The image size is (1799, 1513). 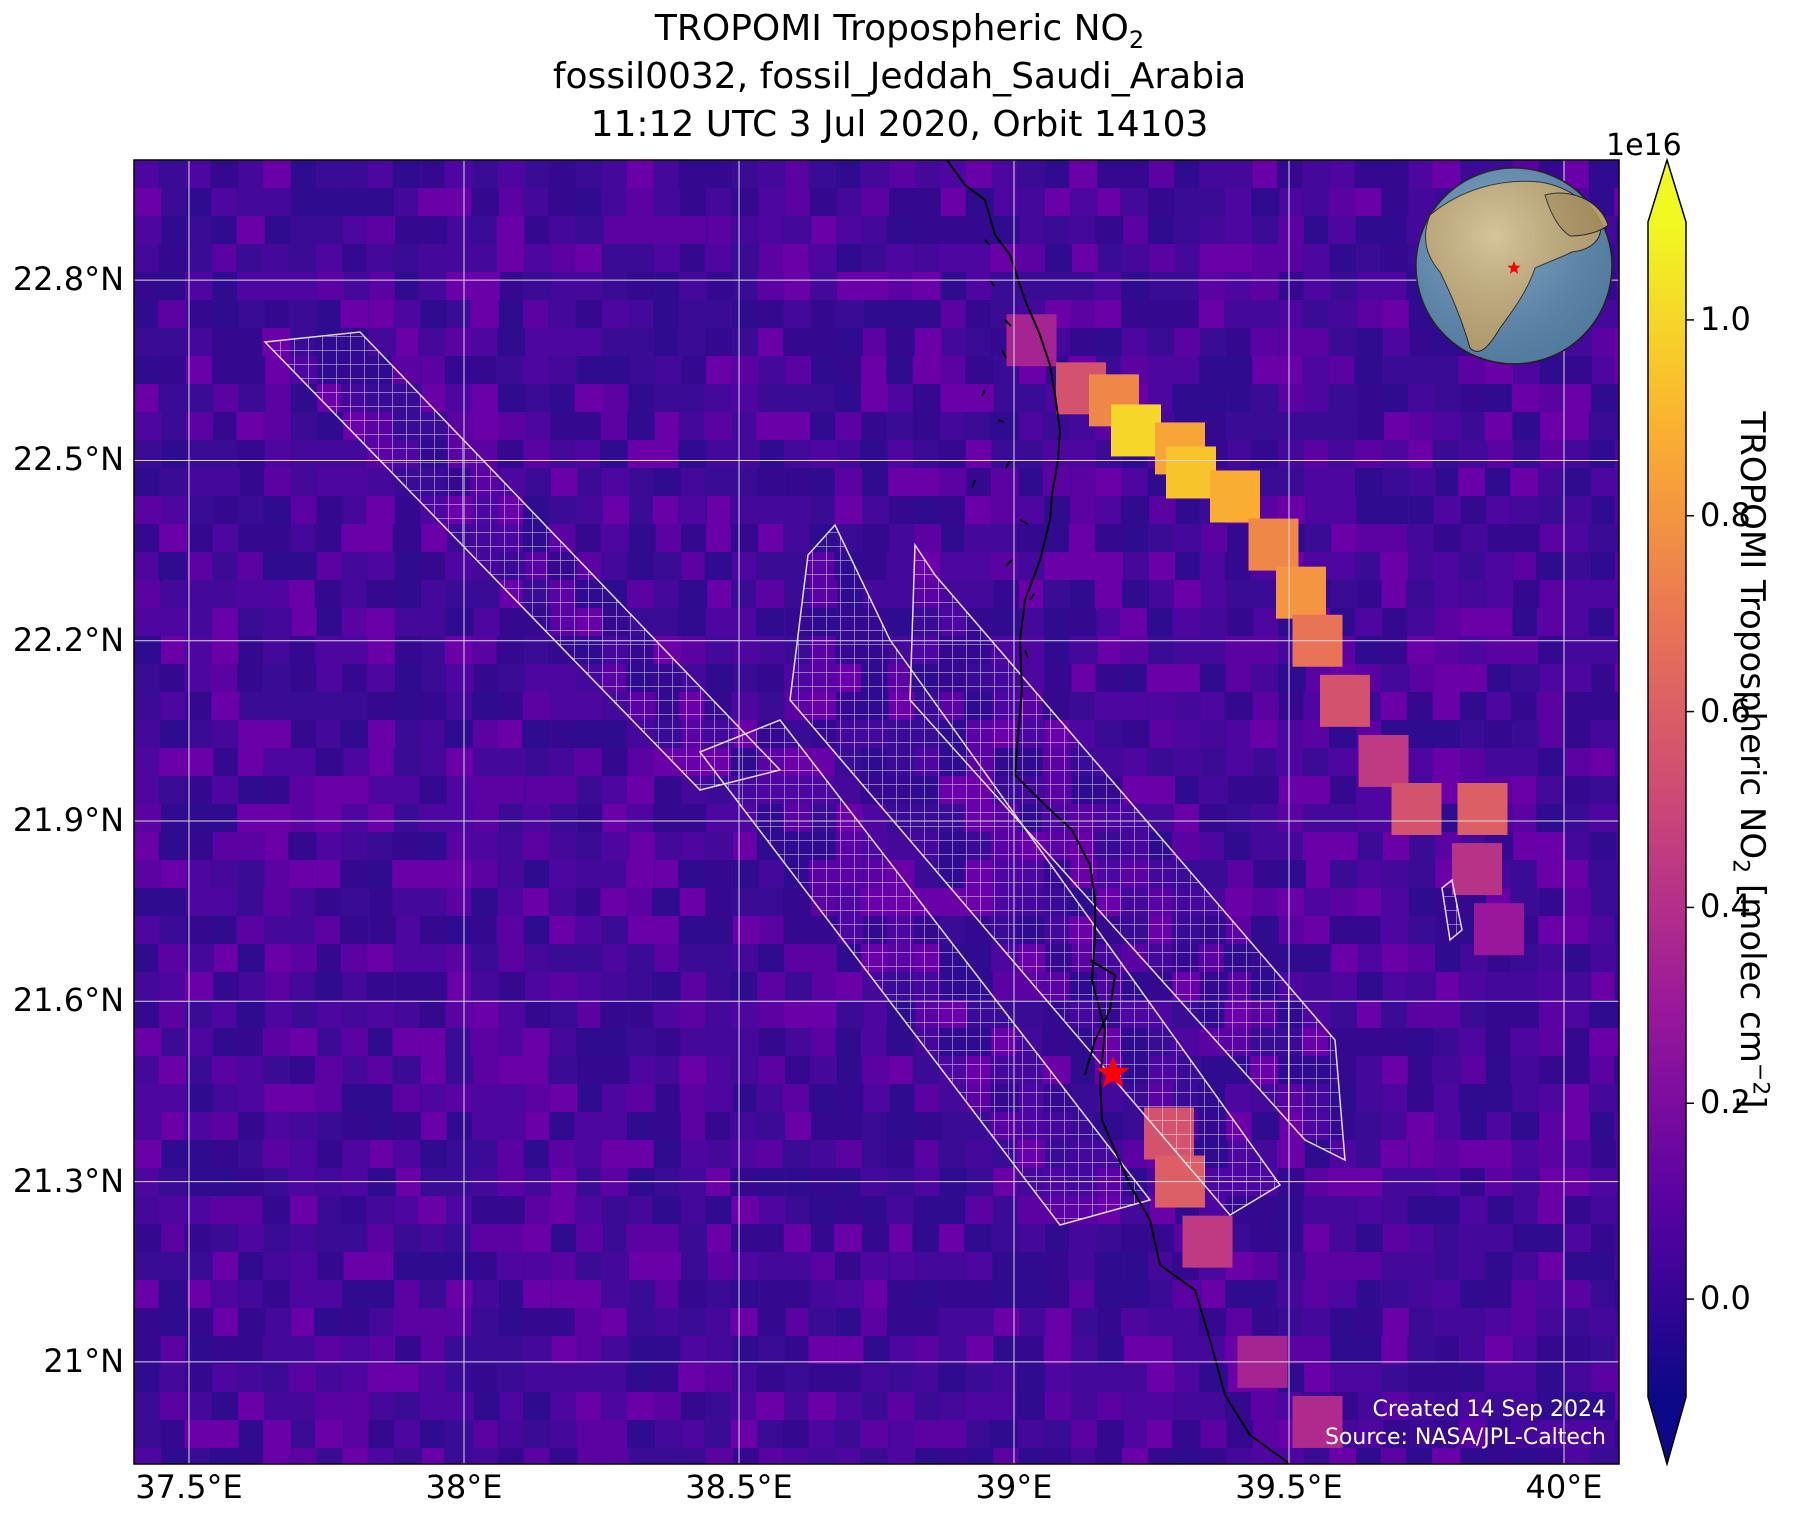 What do you see at coordinates (1752, 1102) in the screenshot?
I see `colorbar-label-end: ]` at bounding box center [1752, 1102].